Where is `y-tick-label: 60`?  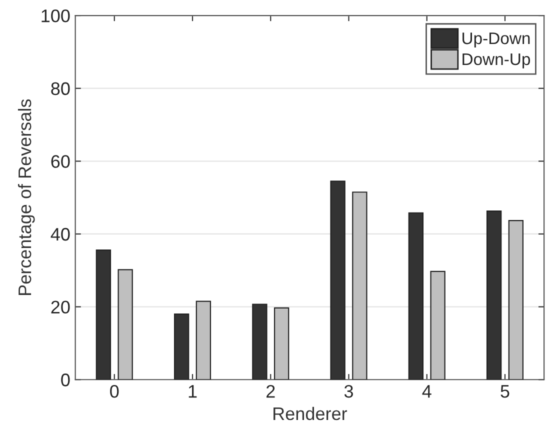 y-tick-label: 60 is located at coordinates (60, 161).